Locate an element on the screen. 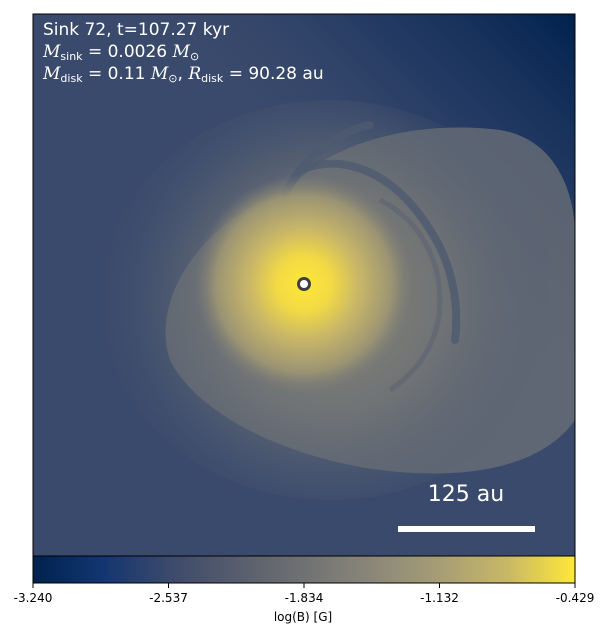 The height and width of the screenshot is (636, 606). colorbar-tick-label-2: -1.834 is located at coordinates (304, 598).